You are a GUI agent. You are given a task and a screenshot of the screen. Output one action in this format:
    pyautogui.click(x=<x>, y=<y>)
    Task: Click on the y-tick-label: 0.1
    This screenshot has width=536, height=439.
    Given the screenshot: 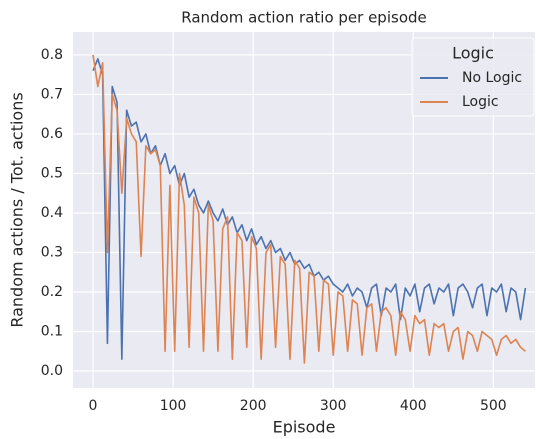 What is the action you would take?
    pyautogui.click(x=52, y=331)
    